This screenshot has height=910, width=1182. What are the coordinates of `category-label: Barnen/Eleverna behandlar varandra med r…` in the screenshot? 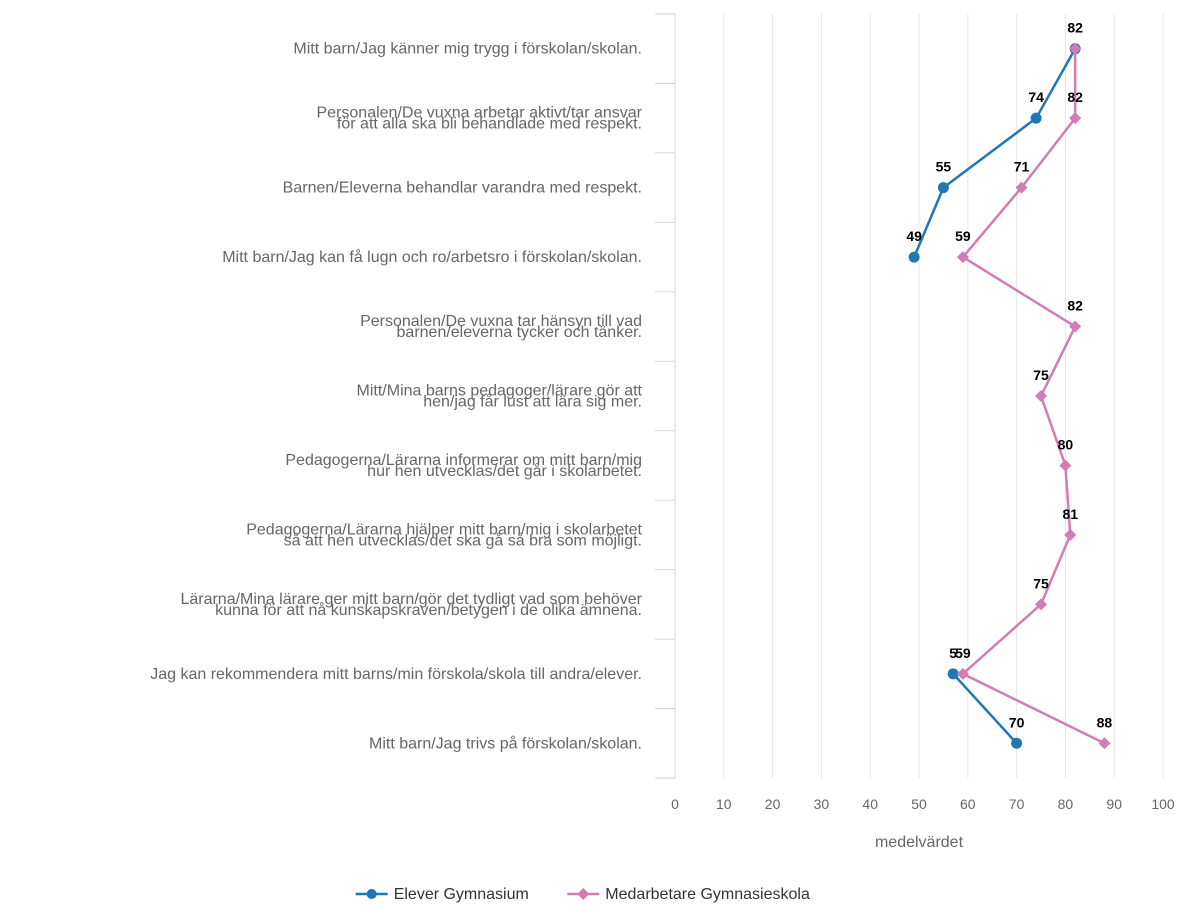 It's located at (462, 188).